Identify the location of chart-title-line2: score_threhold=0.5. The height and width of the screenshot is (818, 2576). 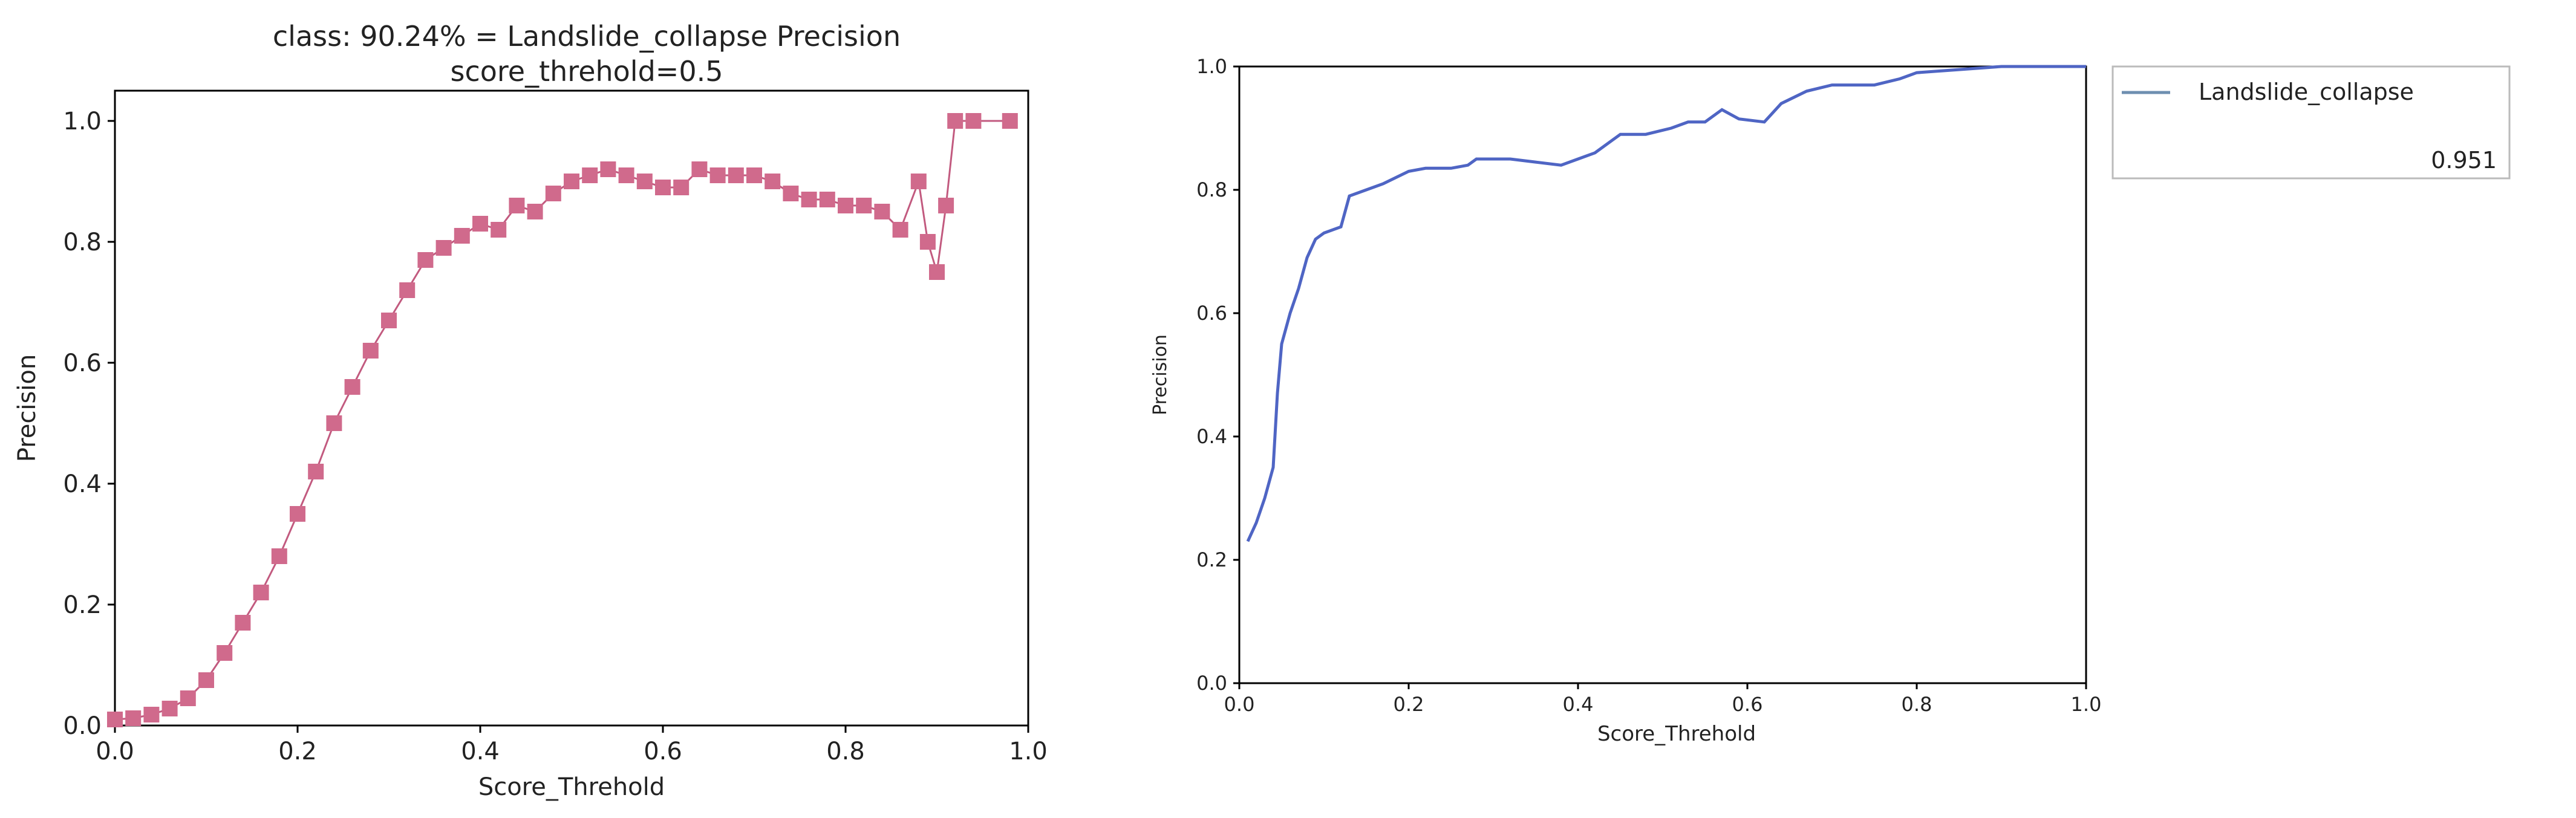
(587, 71).